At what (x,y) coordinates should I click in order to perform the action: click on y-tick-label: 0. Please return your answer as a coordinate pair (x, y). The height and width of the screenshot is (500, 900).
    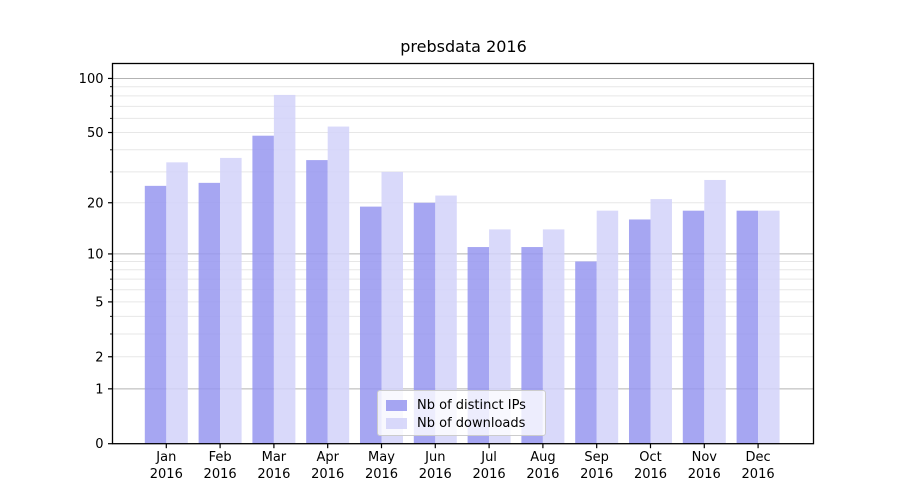
    Looking at the image, I should click on (99, 444).